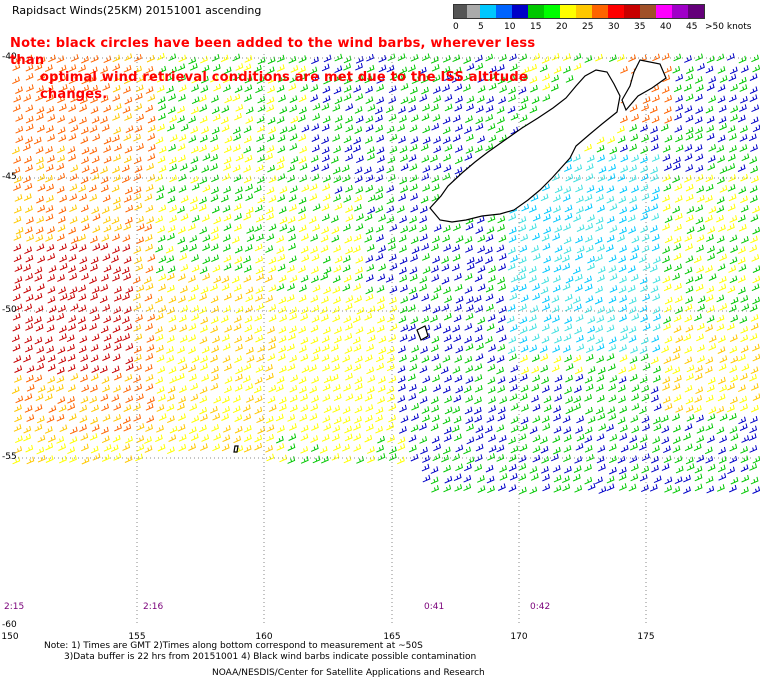  What do you see at coordinates (536, 27) in the screenshot?
I see `scale-label-15: 15` at bounding box center [536, 27].